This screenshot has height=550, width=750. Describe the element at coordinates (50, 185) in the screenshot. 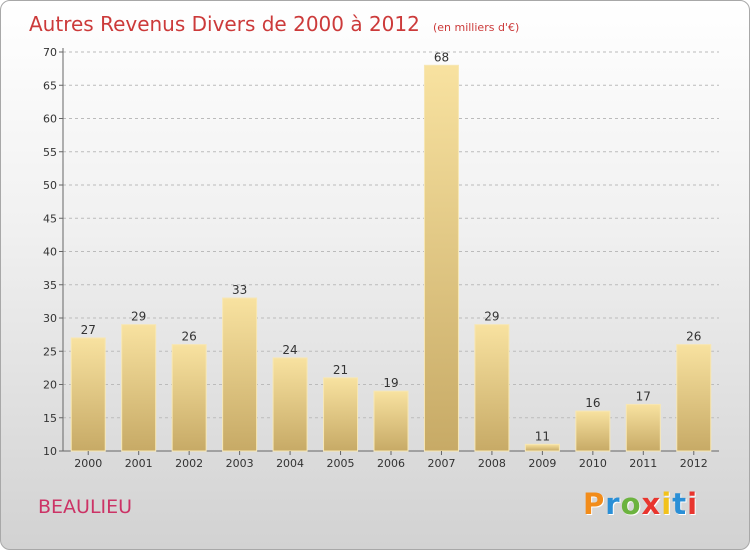

I see `y-tick-label: 50` at that location.